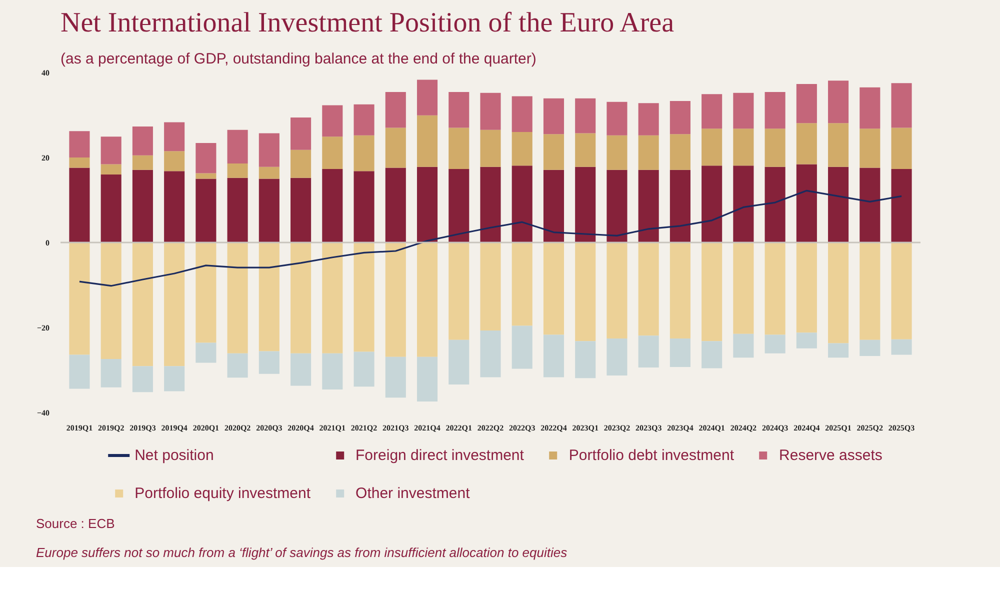 The image size is (1000, 600). What do you see at coordinates (440, 455) in the screenshot?
I see `legend-label: Foreign direct investment` at bounding box center [440, 455].